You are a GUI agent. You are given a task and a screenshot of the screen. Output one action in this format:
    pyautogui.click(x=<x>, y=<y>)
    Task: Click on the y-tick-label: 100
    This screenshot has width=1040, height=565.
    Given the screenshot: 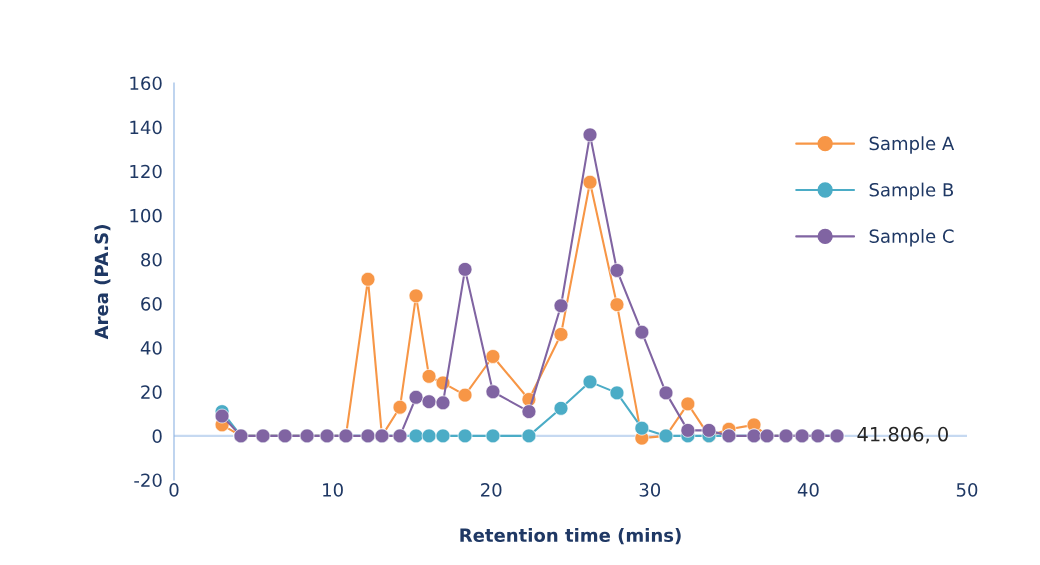 What is the action you would take?
    pyautogui.click(x=146, y=215)
    